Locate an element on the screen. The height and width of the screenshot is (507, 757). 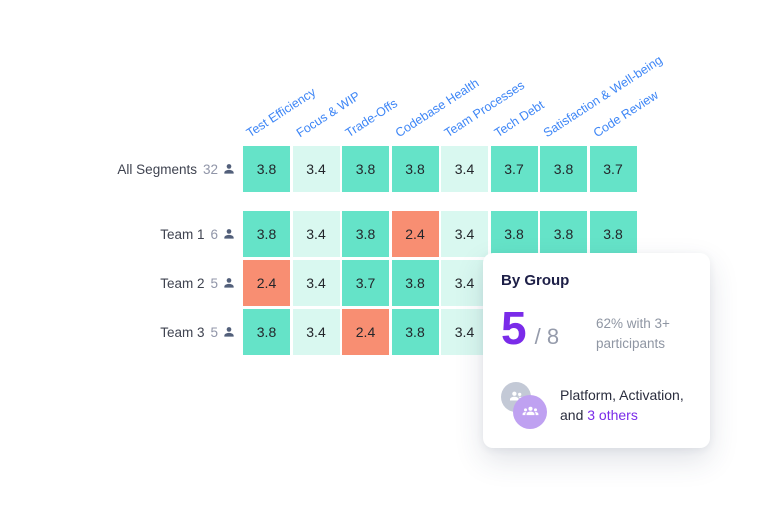
row-label: All Segments 32 is located at coordinates (118, 169).